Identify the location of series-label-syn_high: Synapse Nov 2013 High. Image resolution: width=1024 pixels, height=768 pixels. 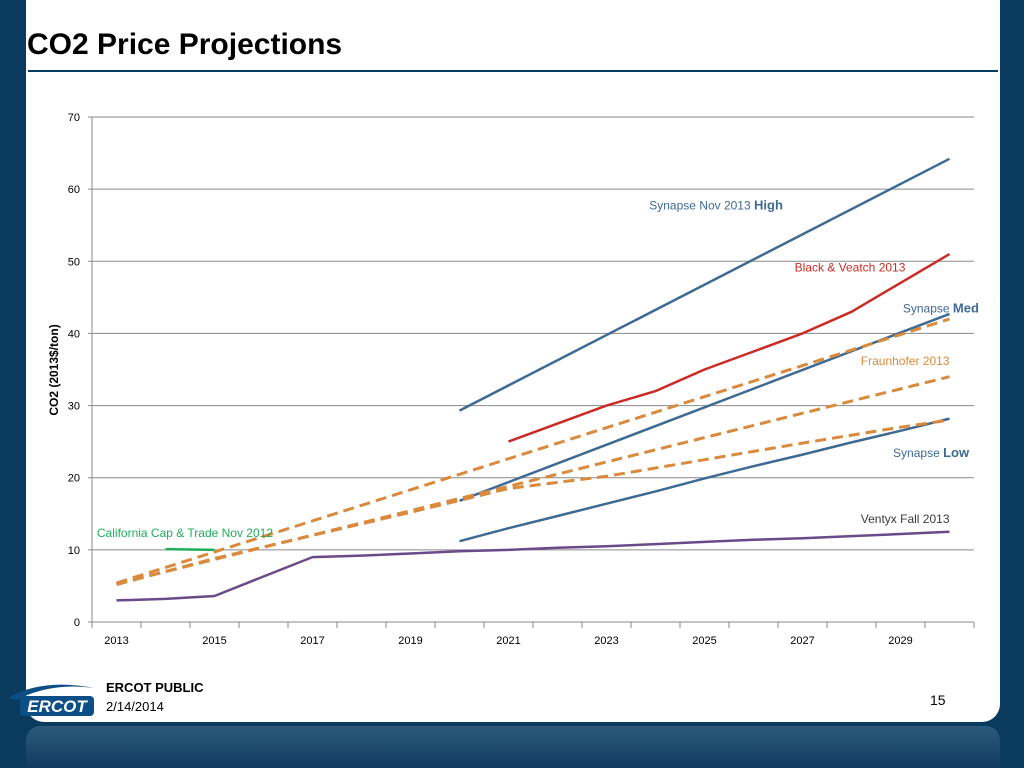
(716, 204).